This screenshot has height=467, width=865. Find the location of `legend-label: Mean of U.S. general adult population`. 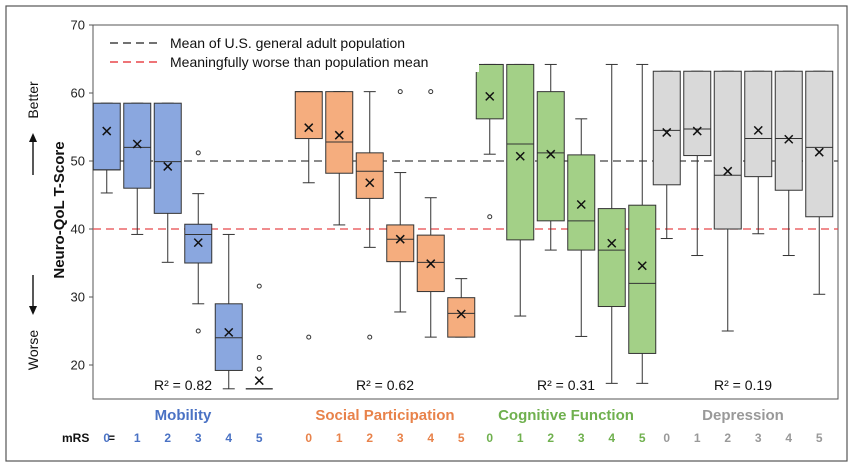

legend-label: Mean of U.S. general adult population is located at coordinates (287, 43).